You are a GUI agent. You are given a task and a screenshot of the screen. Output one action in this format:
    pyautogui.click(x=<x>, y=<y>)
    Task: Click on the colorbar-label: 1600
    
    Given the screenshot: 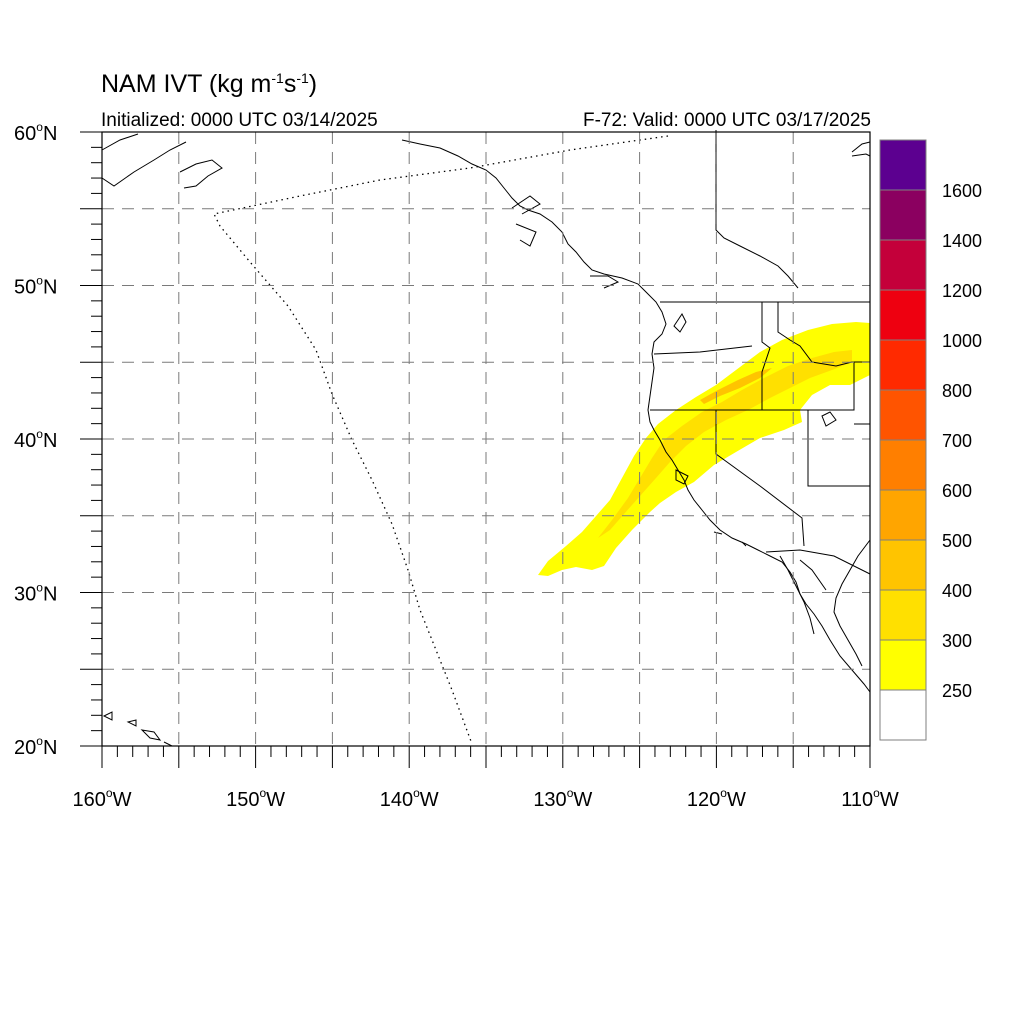 What is the action you would take?
    pyautogui.click(x=962, y=191)
    